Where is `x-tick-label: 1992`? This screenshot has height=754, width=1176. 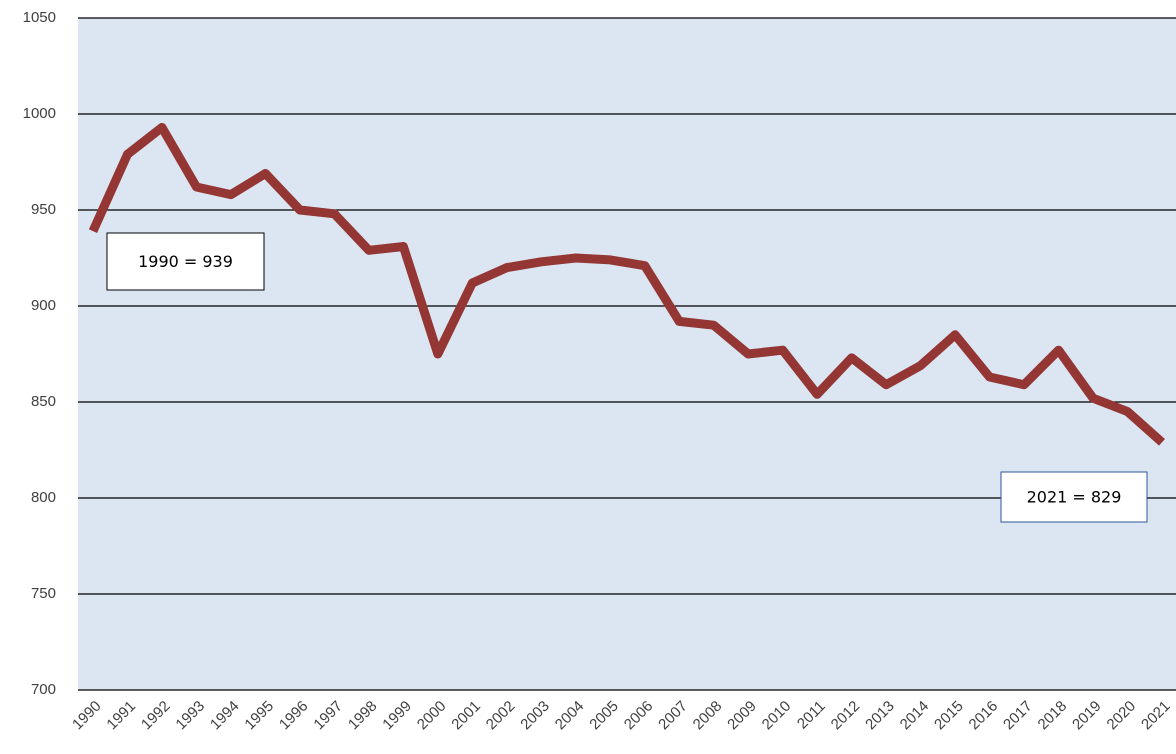
x-tick-label: 1992 is located at coordinates (156, 716).